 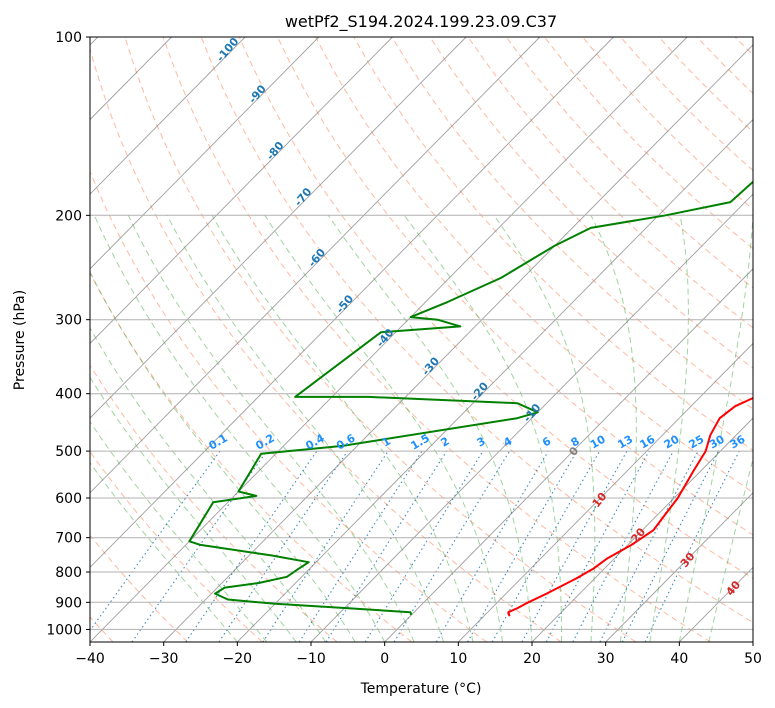 I want to click on y-tick-label: 200, so click(x=68, y=216).